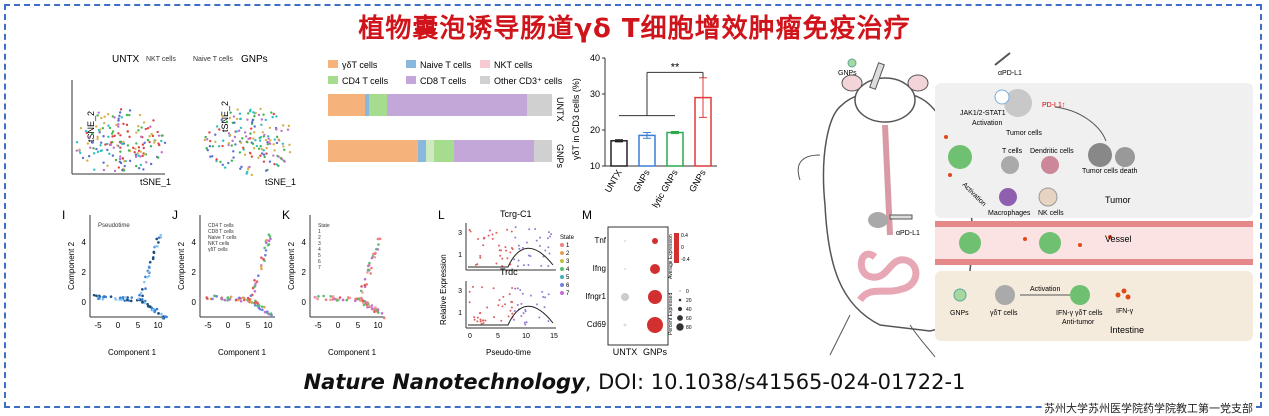 This screenshot has height=416, width=1269. Describe the element at coordinates (509, 272) in the screenshot. I see `expr-gene-title: Trdc` at that location.